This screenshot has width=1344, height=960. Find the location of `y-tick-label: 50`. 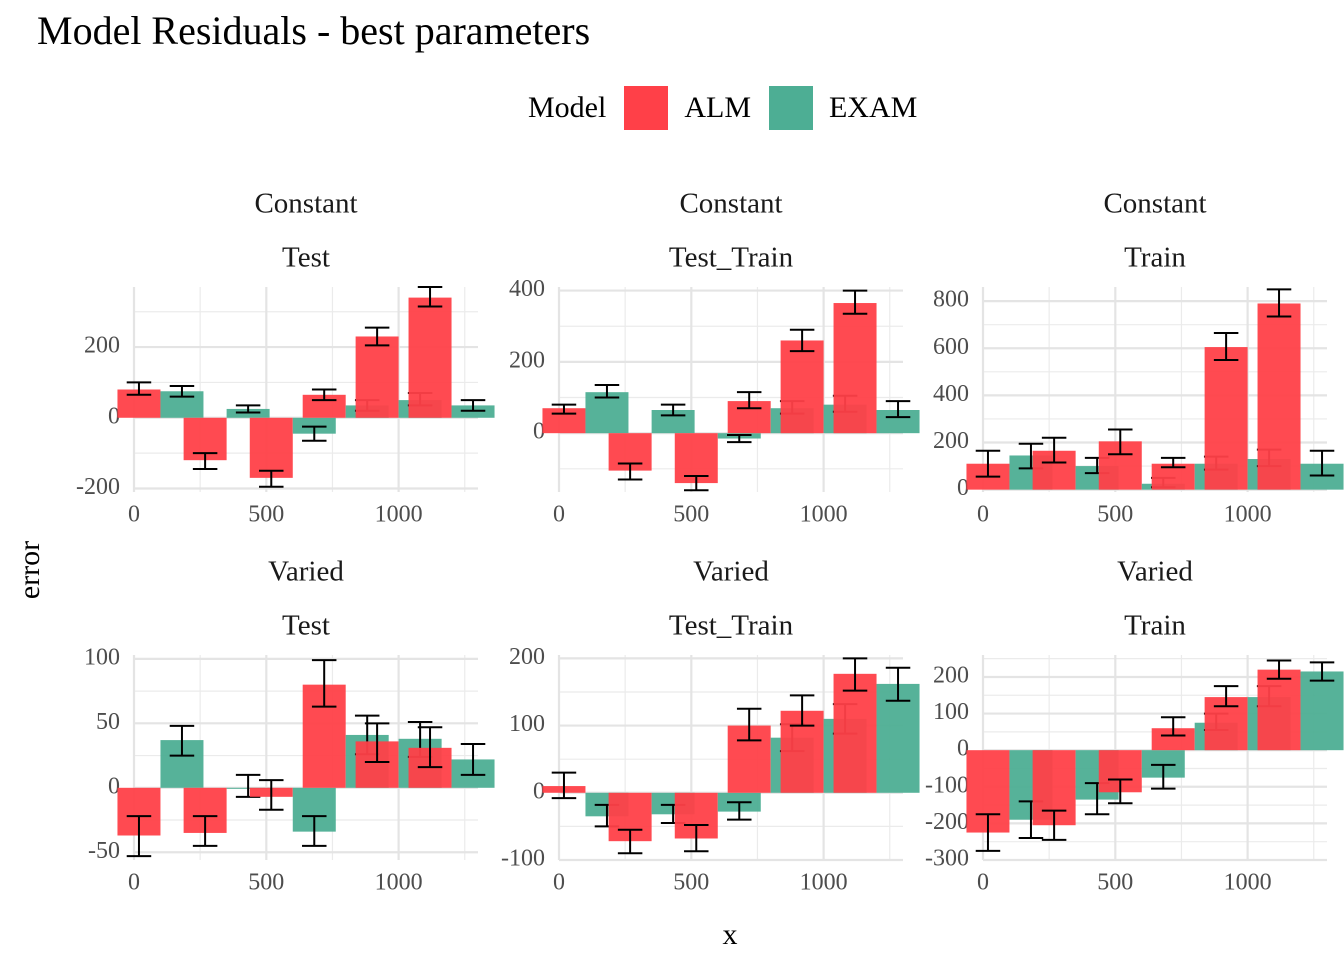

y-tick-label: 50 is located at coordinates (108, 722).